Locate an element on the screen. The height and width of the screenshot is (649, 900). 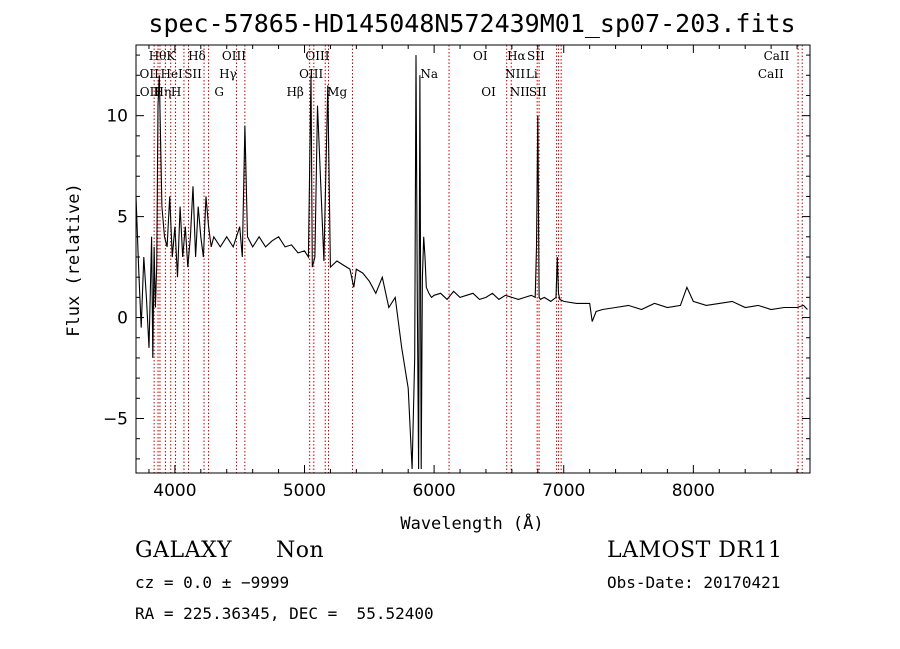
survey-label: LAMOST DR11 is located at coordinates (695, 550).